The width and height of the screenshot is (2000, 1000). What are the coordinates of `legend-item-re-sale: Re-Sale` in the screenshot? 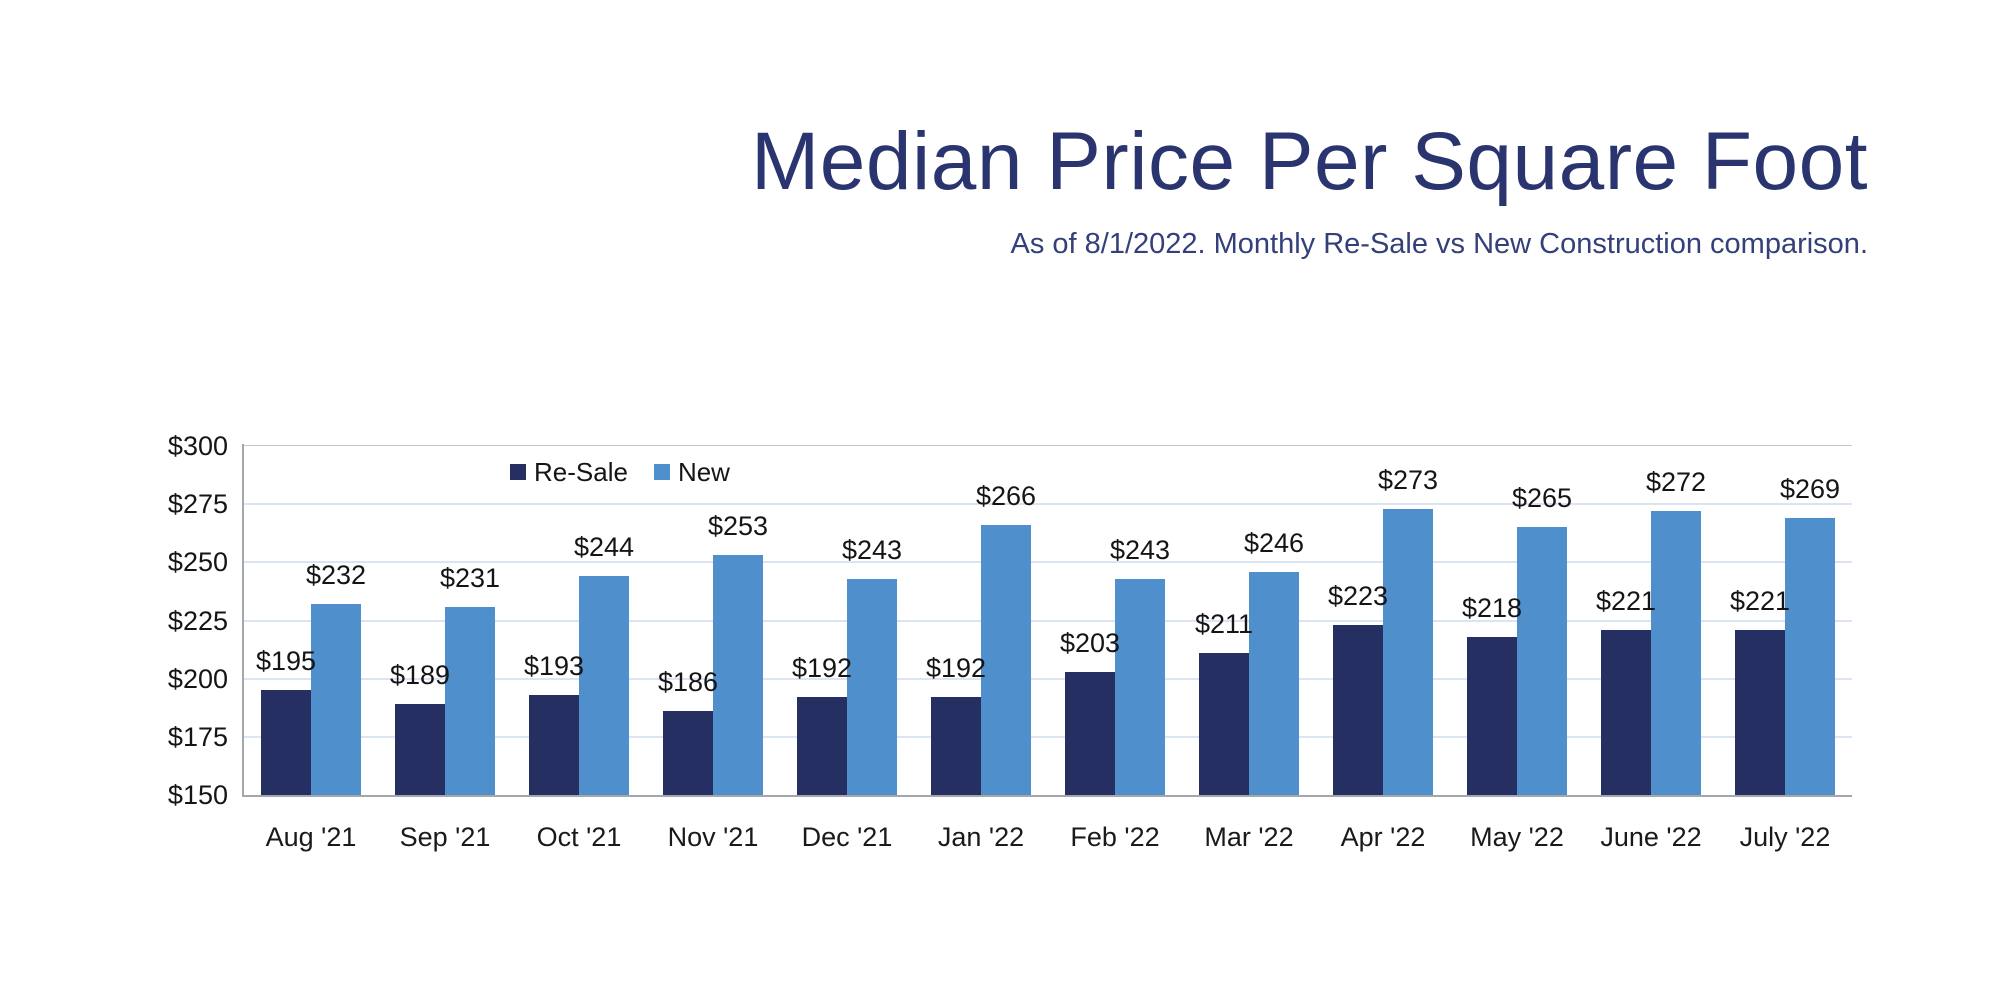 It's located at (569, 472).